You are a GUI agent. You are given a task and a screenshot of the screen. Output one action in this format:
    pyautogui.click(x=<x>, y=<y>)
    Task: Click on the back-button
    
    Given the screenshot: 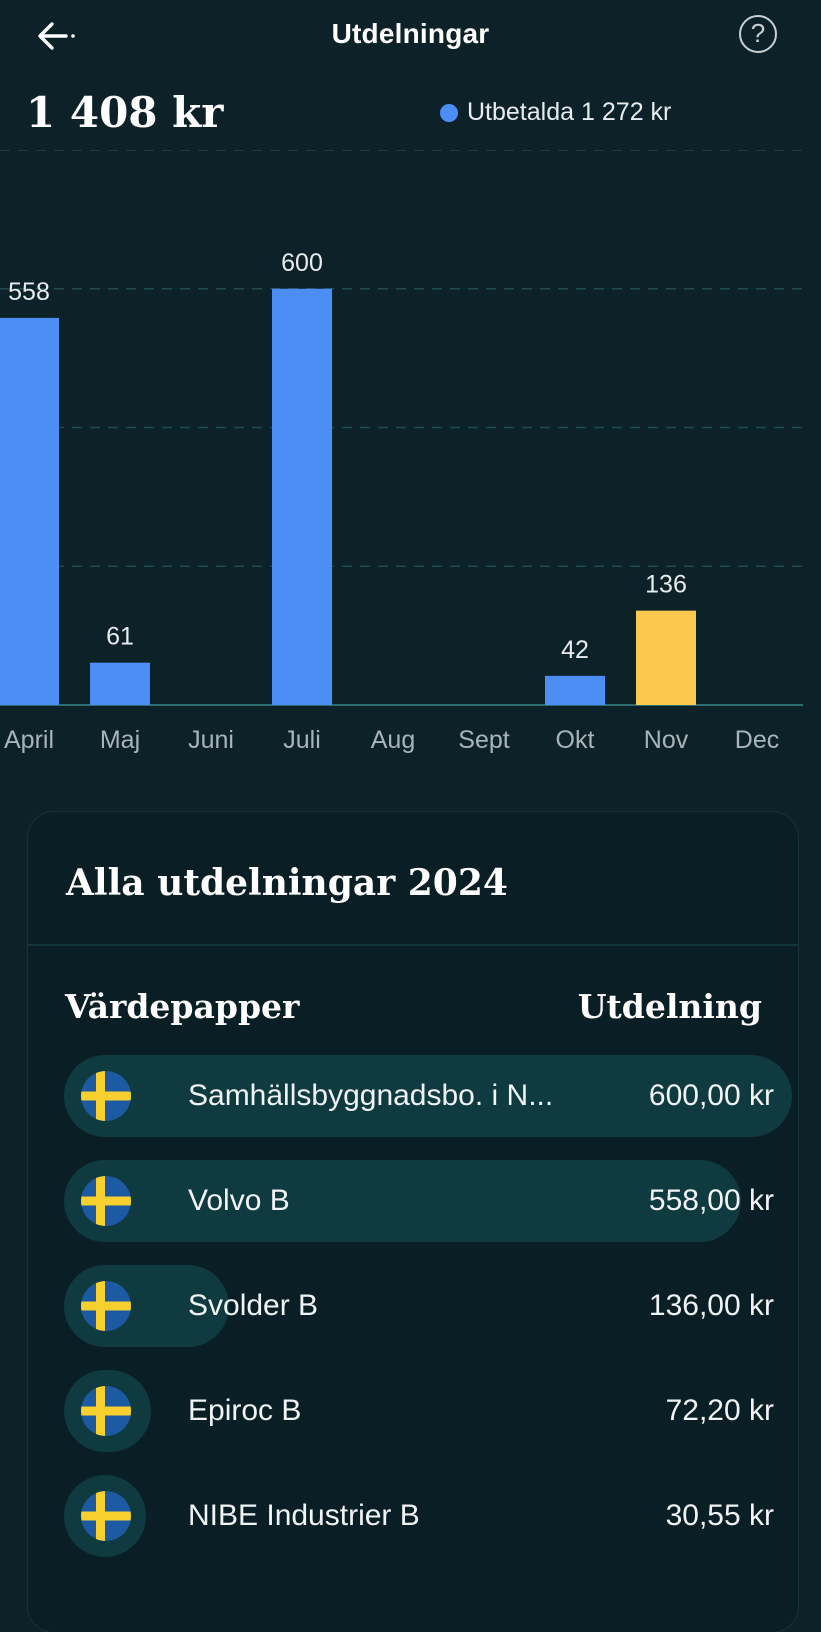 What is the action you would take?
    pyautogui.click(x=58, y=36)
    